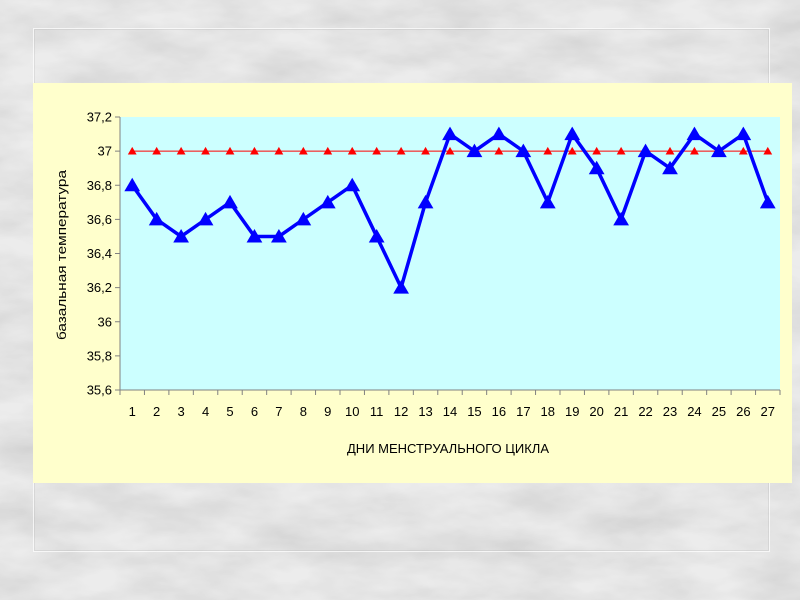 The width and height of the screenshot is (800, 600). What do you see at coordinates (99, 355) in the screenshot?
I see `y-tick-label: 35,8` at bounding box center [99, 355].